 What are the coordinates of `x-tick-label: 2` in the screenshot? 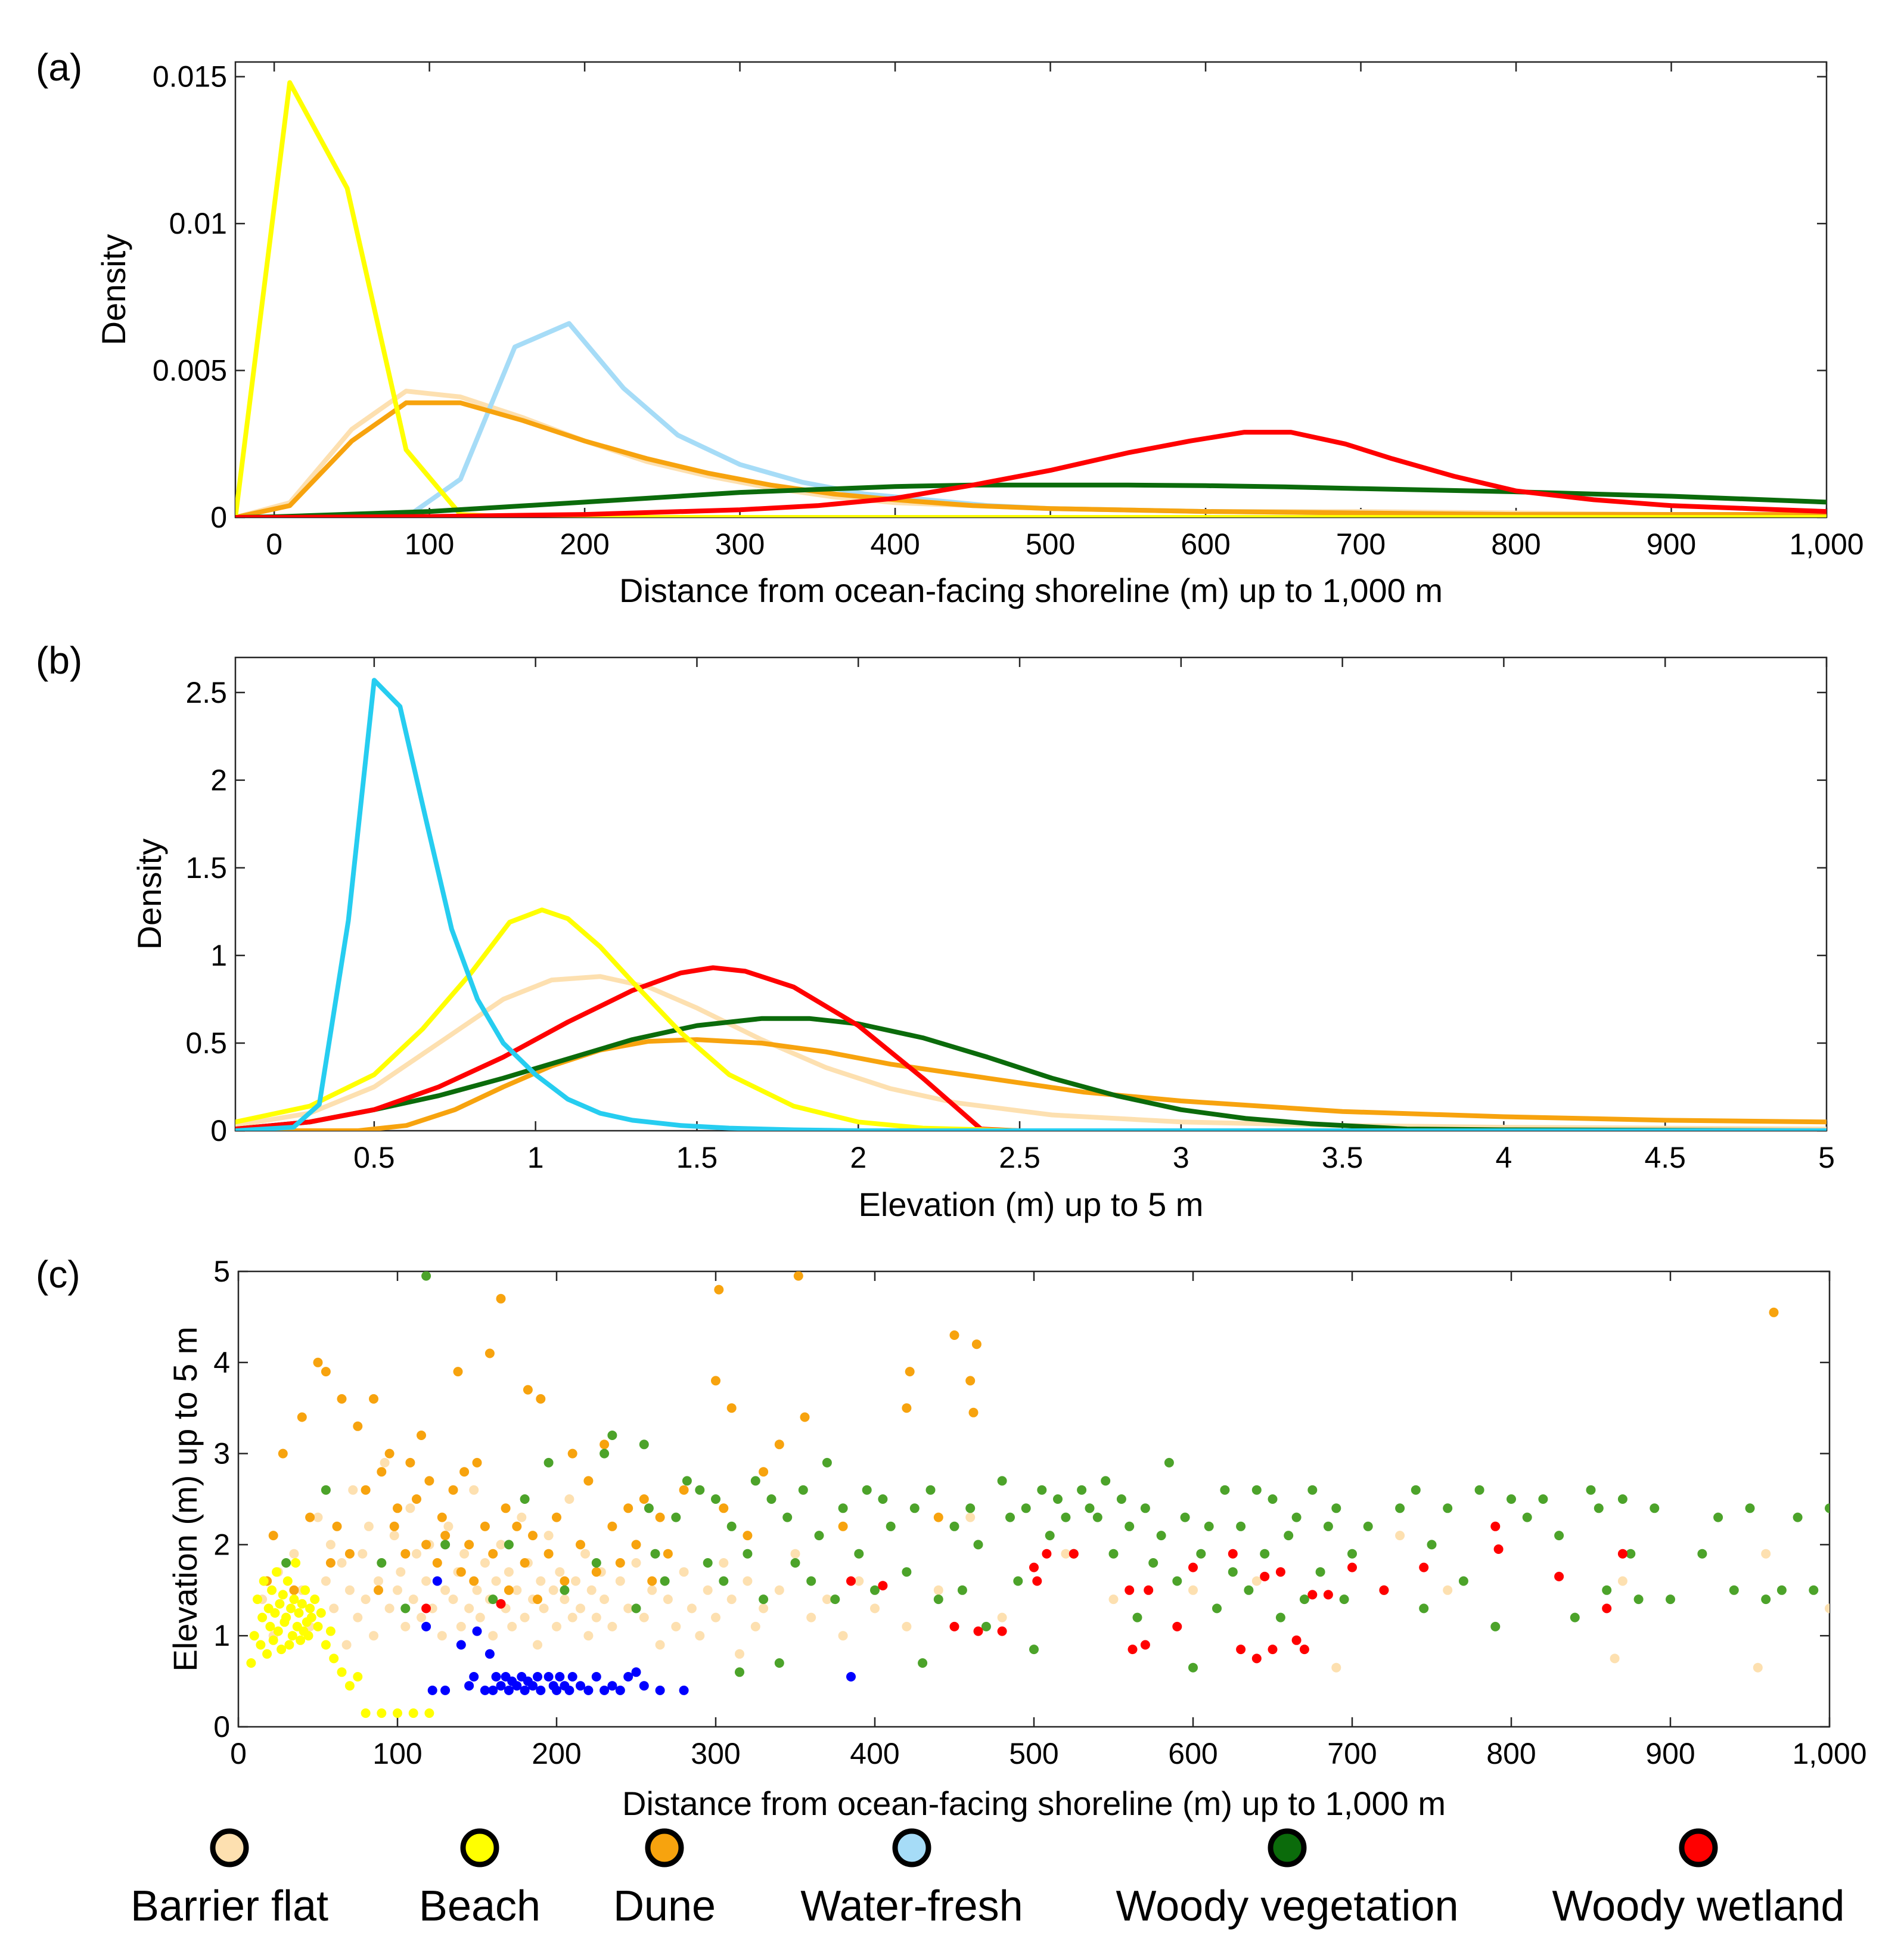 It's located at (858, 1157).